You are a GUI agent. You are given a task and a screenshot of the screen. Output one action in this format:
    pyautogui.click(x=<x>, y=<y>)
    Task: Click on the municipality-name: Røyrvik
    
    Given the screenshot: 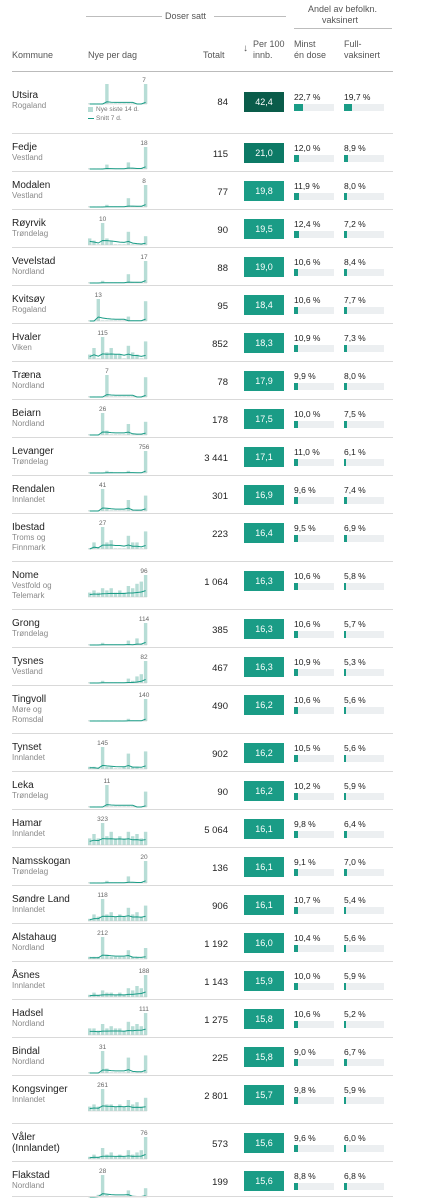 What is the action you would take?
    pyautogui.click(x=29, y=223)
    